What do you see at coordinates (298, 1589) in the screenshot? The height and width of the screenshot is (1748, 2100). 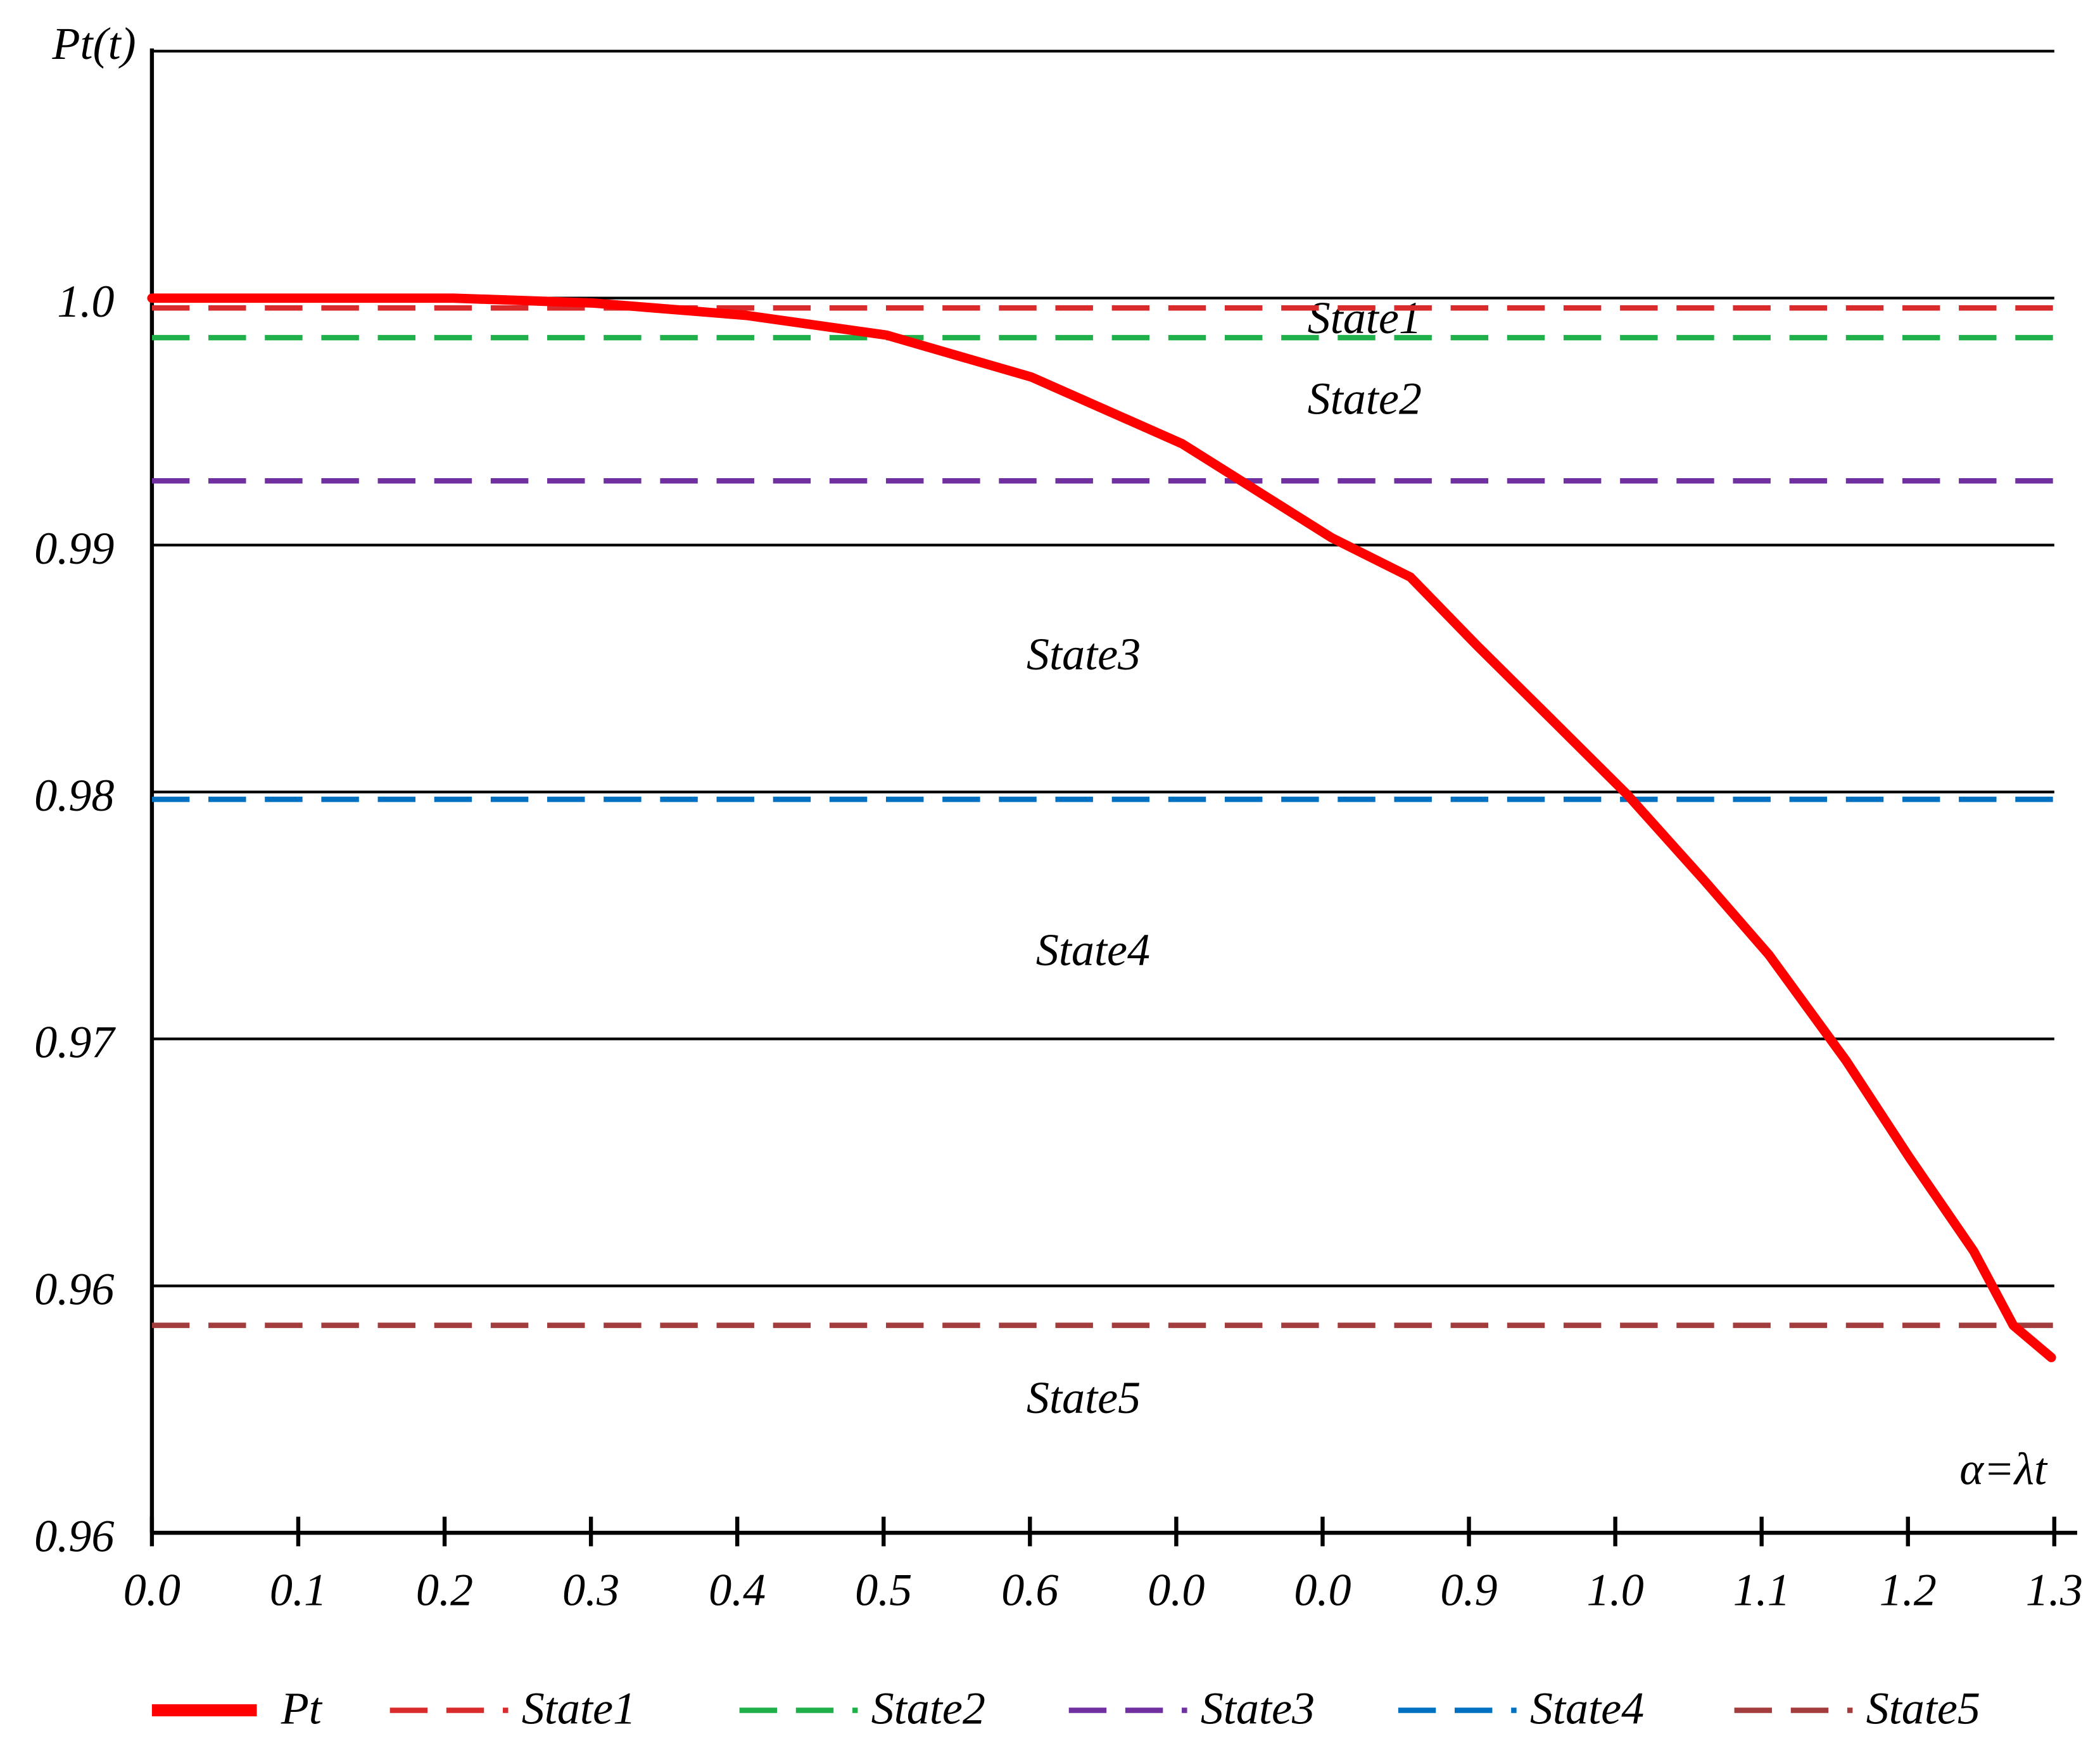 I see `x-tick-label: 0.1` at bounding box center [298, 1589].